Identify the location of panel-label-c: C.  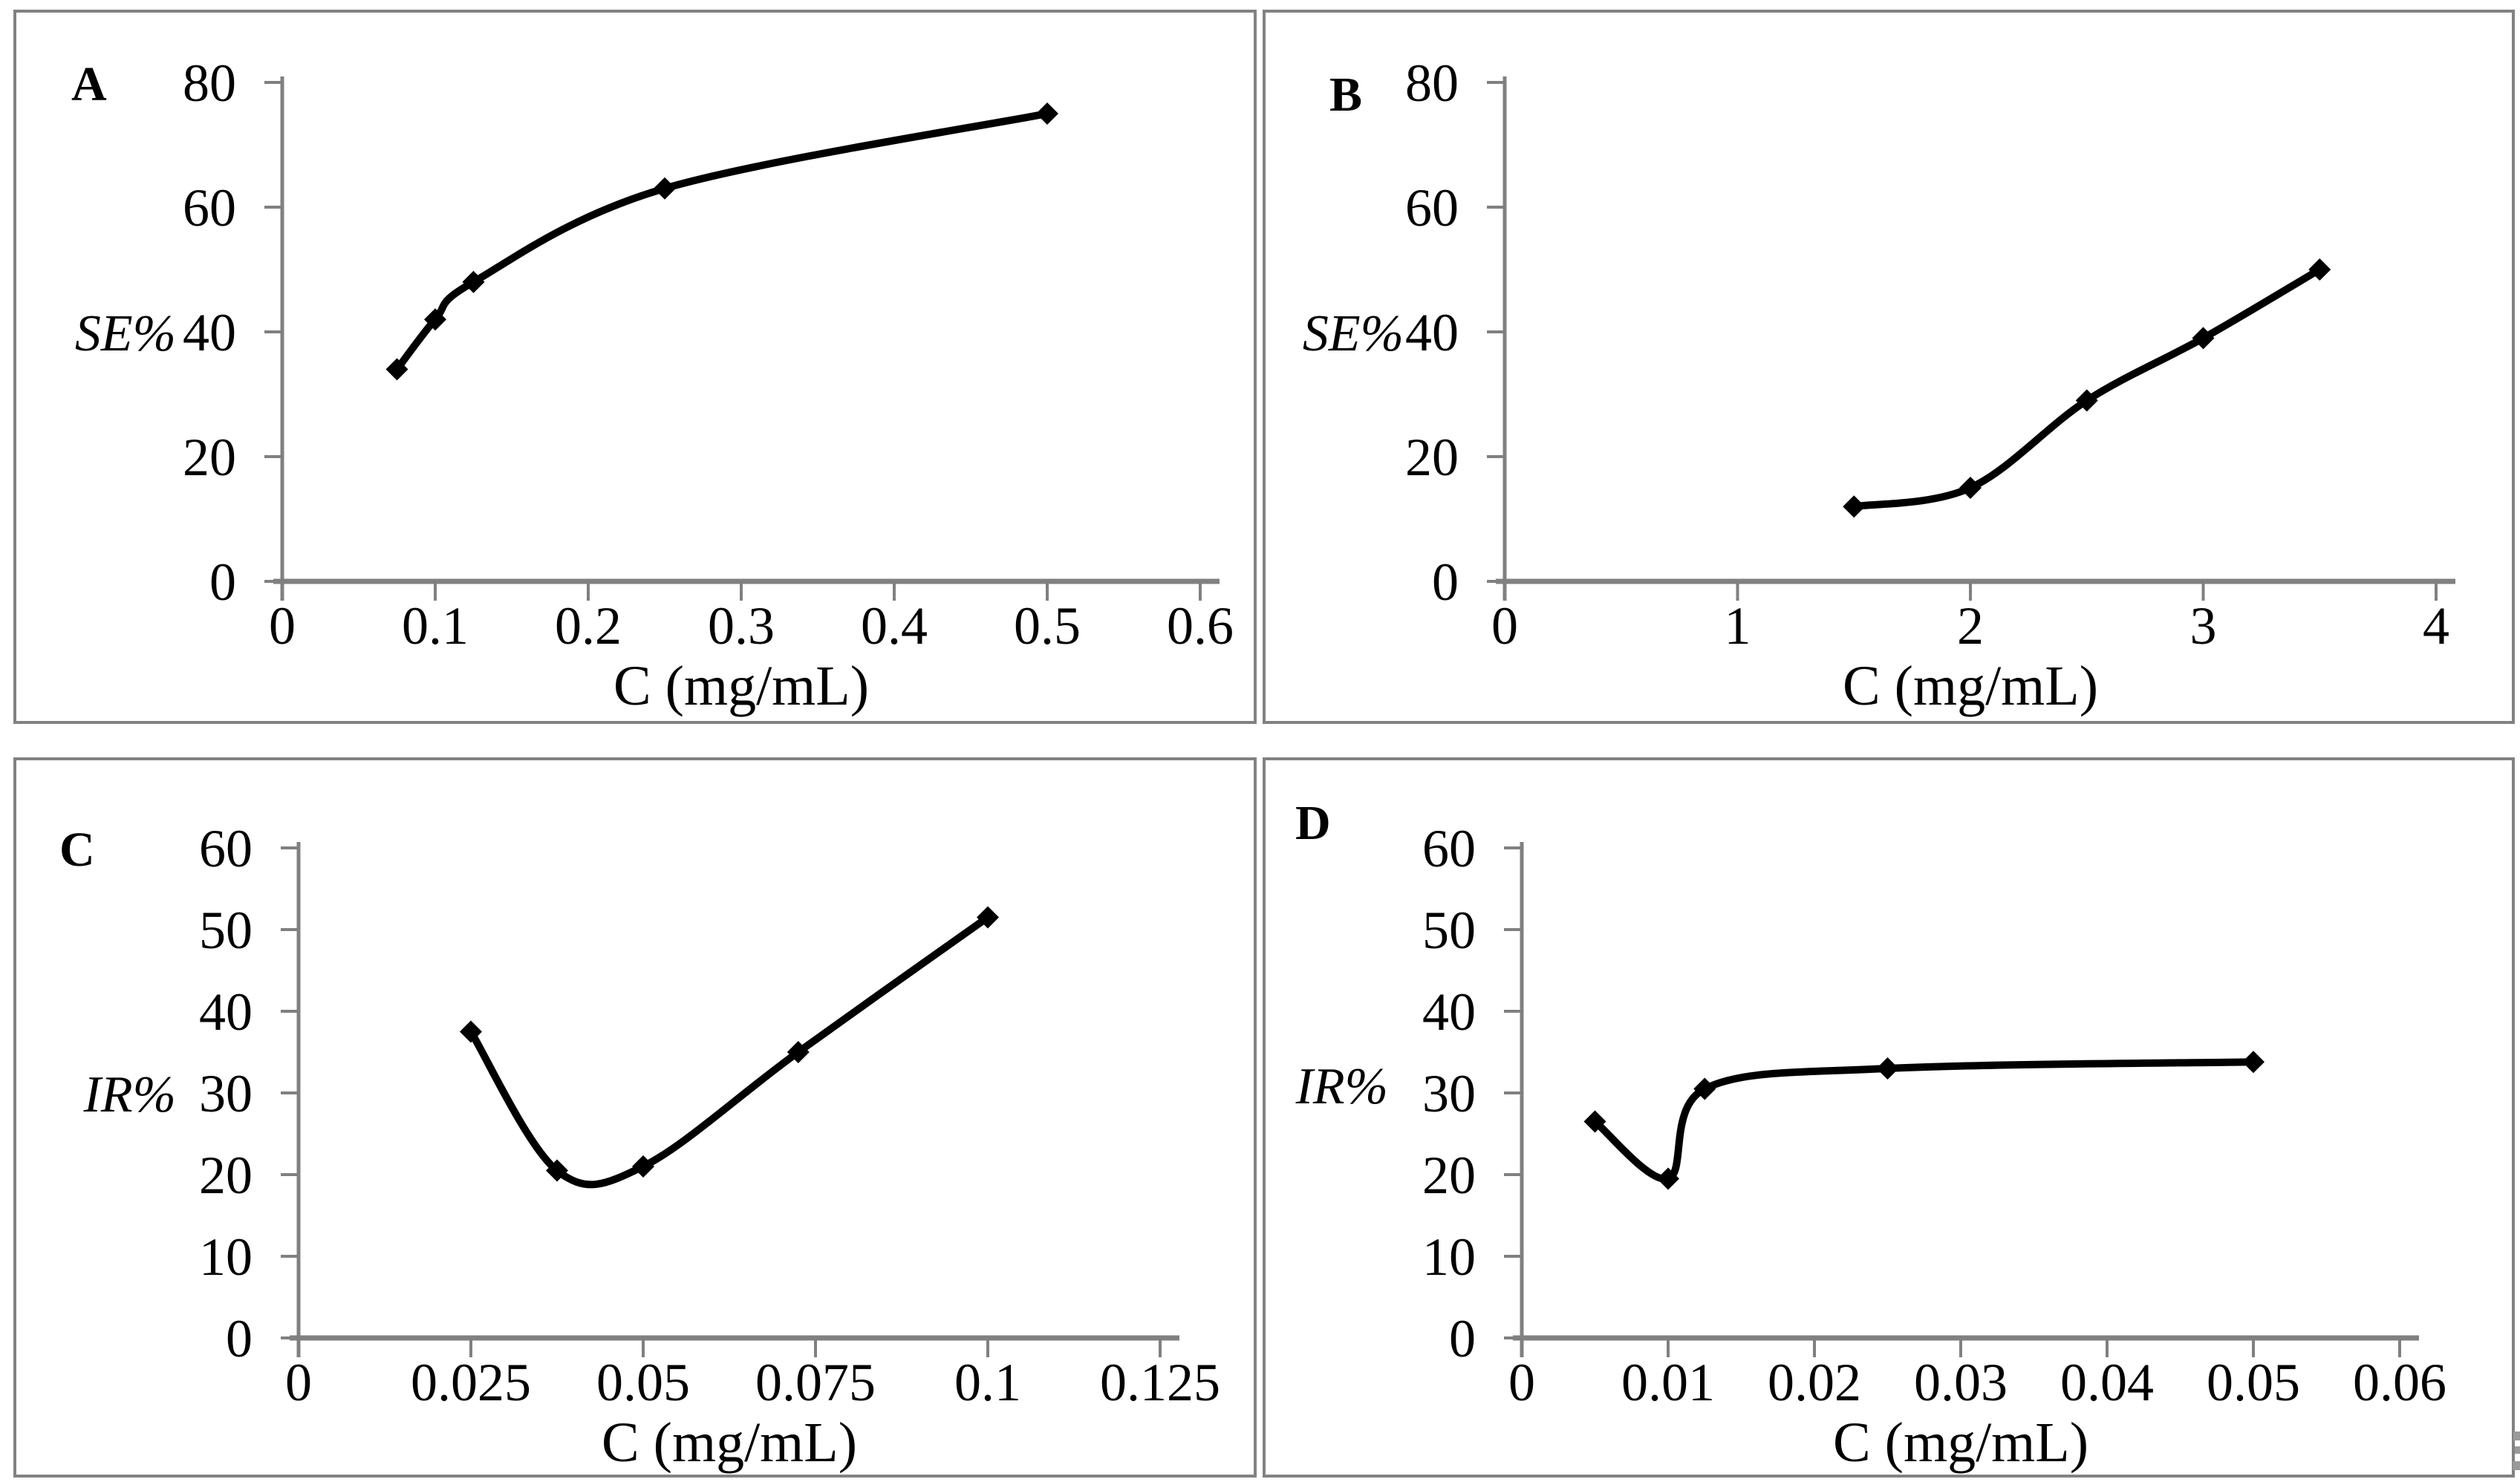
(77, 850).